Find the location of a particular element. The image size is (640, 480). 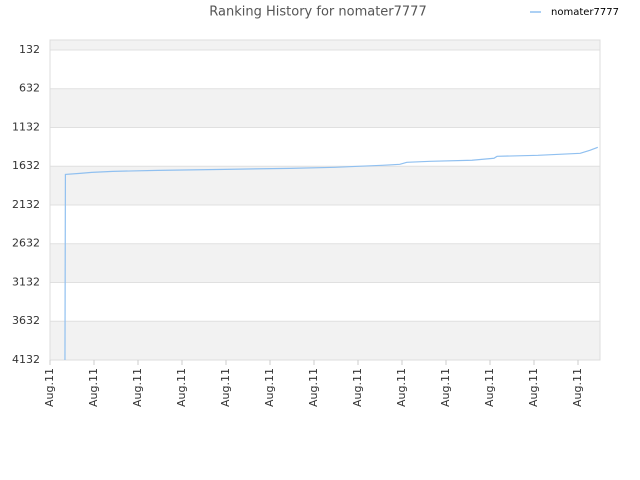

y-tick-label: 2632 is located at coordinates (26, 243).